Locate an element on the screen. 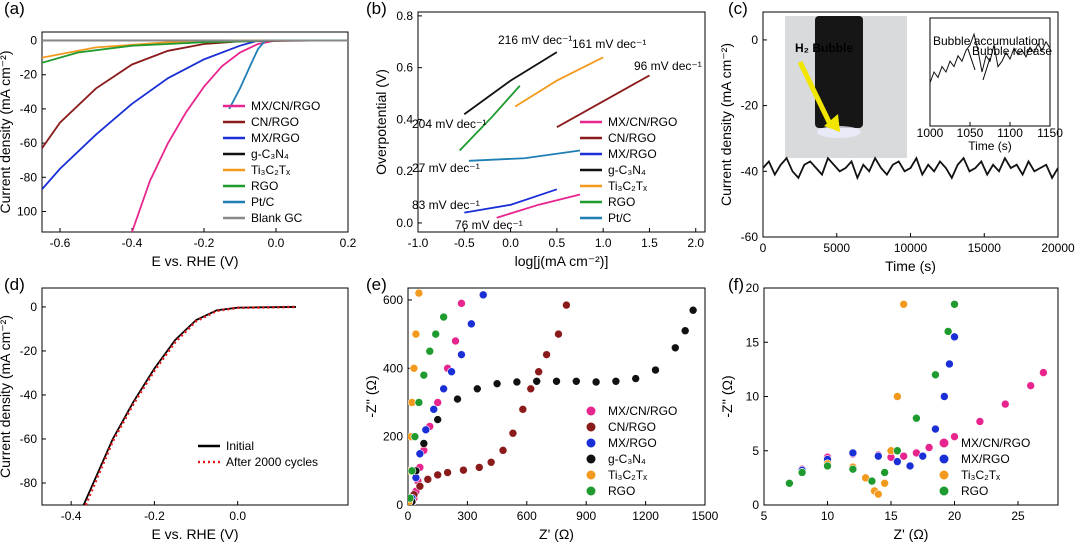 This screenshot has width=1080, height=555. y-tick-label: 20 is located at coordinates (753, 288).